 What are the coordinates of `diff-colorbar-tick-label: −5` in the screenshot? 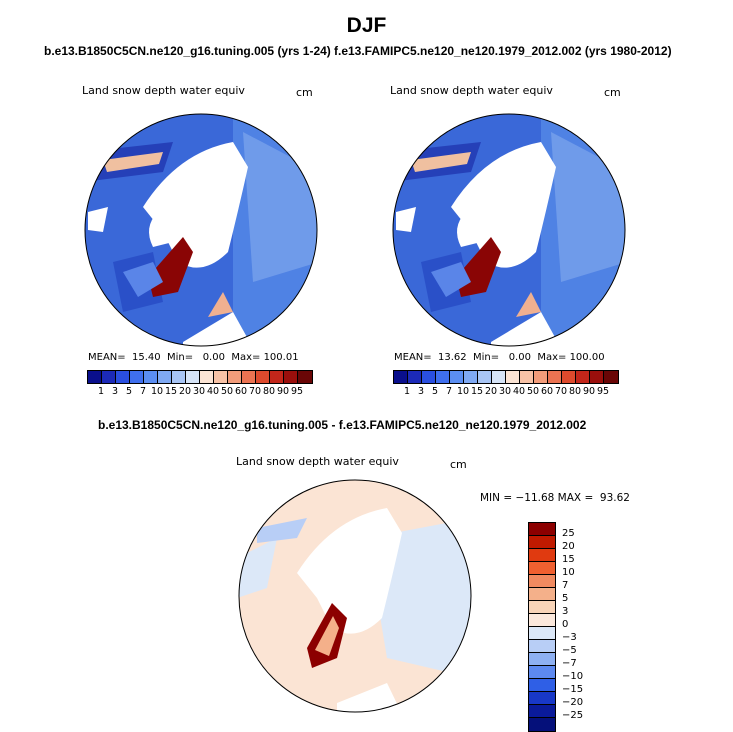 It's located at (569, 650).